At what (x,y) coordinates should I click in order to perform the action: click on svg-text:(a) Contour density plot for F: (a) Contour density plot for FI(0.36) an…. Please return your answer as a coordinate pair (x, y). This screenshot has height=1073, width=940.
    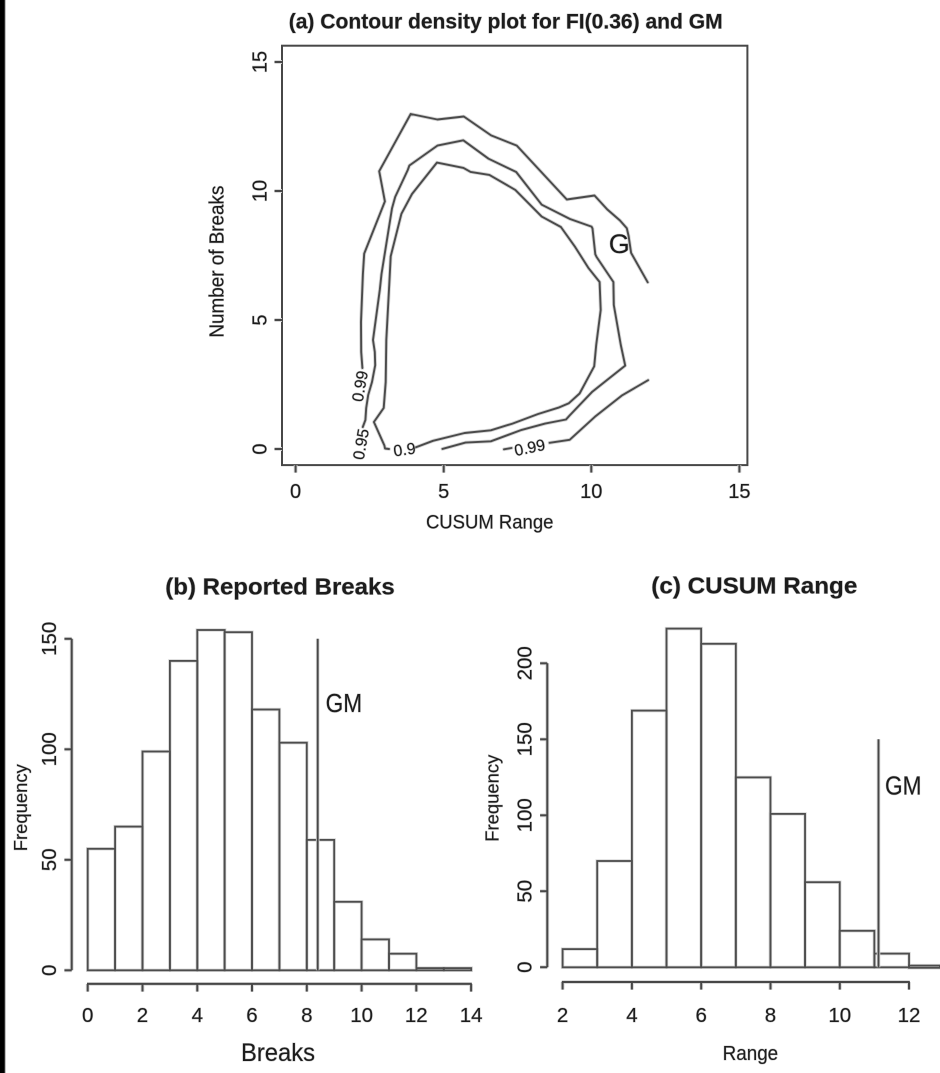
    Looking at the image, I should click on (506, 21).